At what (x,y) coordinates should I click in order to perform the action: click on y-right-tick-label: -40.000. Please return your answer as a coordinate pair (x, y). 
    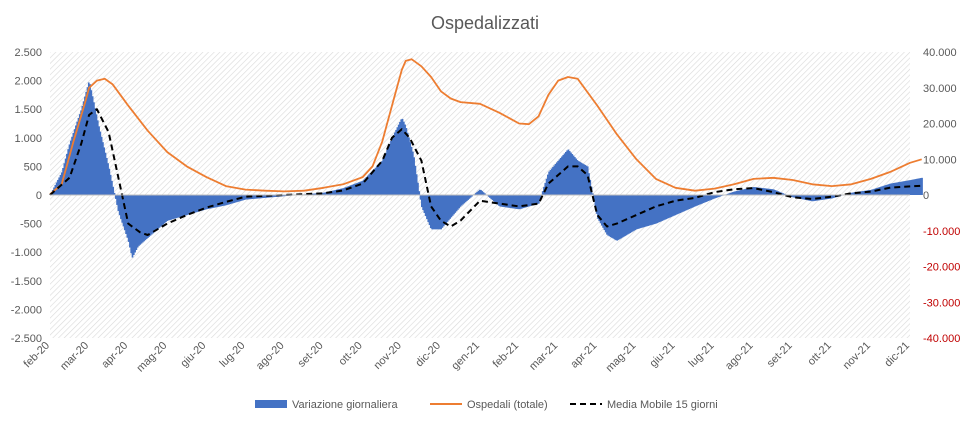
    Looking at the image, I should click on (941, 339).